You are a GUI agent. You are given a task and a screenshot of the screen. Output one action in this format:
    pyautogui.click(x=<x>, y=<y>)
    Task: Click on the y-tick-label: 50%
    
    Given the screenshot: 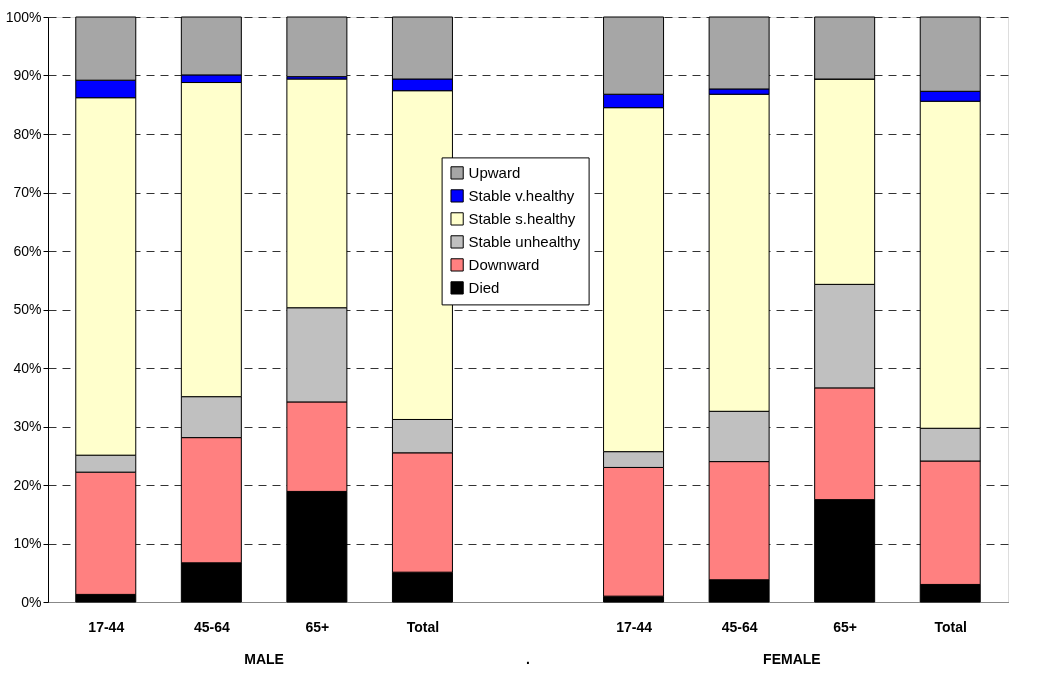 What is the action you would take?
    pyautogui.click(x=27, y=309)
    